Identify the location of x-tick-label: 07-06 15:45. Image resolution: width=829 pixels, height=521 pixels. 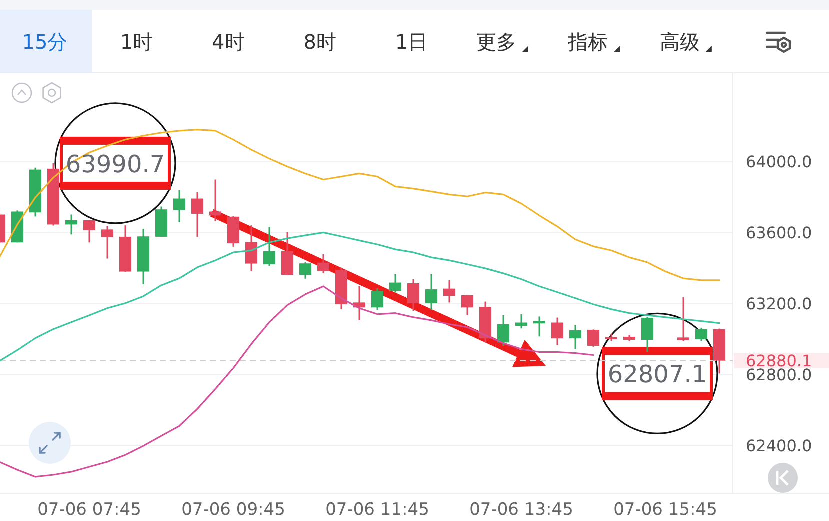
(666, 510).